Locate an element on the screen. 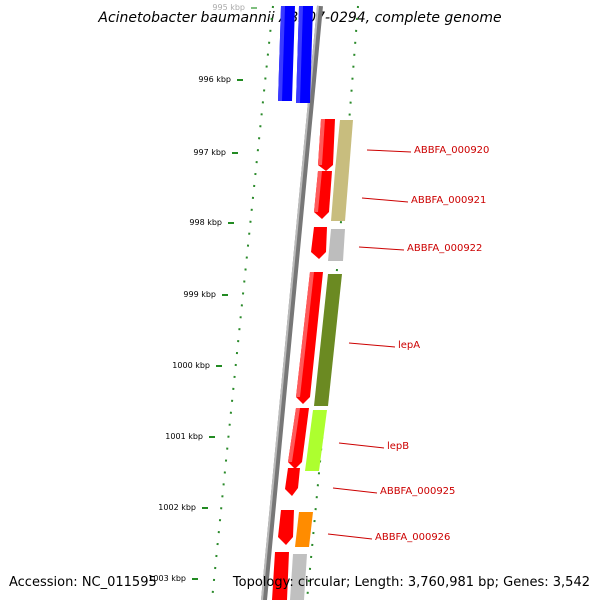 The image size is (600, 600). gene-label-lepA: lepA is located at coordinates (409, 345).